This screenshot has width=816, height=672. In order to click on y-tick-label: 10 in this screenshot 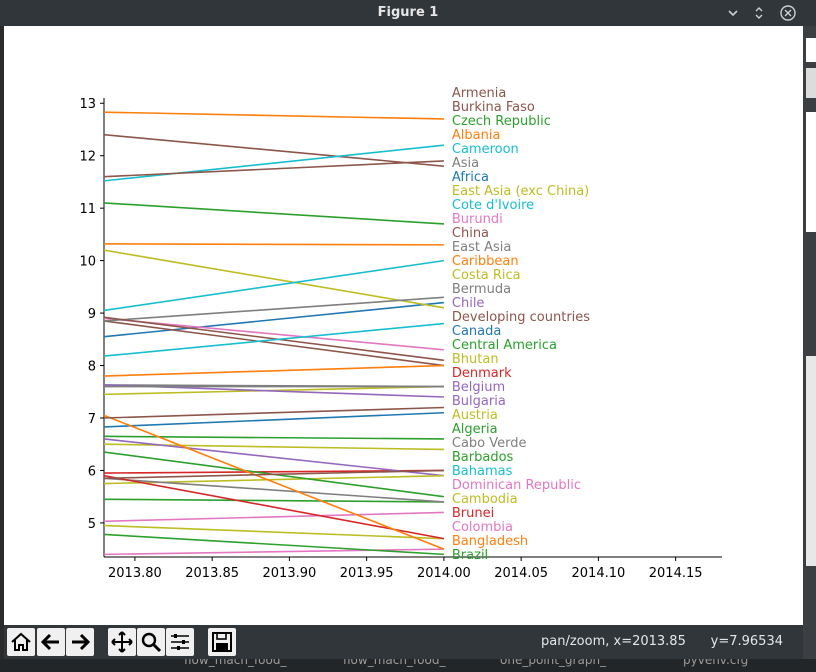, I will do `click(87, 262)`.